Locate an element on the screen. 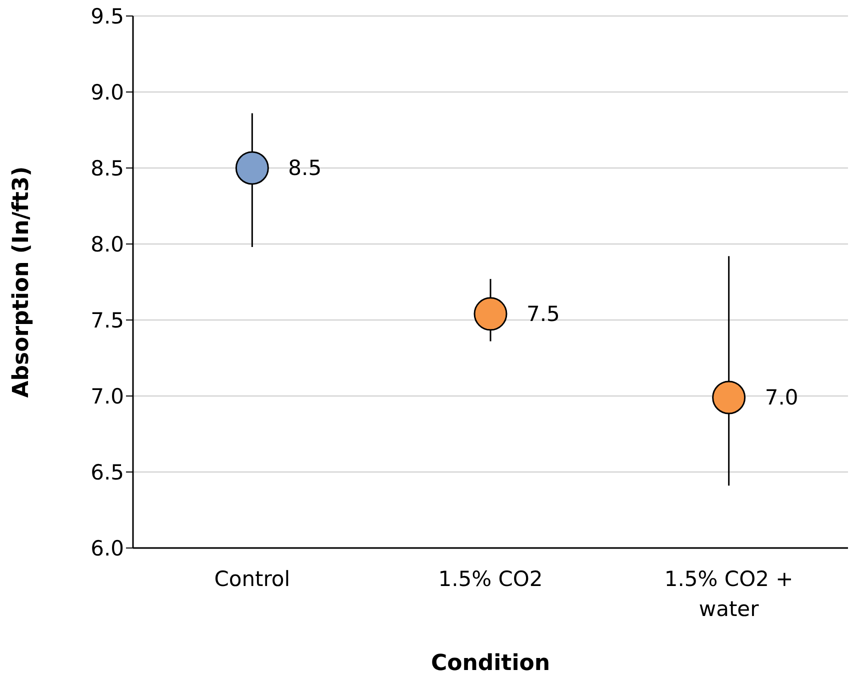 The height and width of the screenshot is (692, 854). y-tick-label: 7.0 is located at coordinates (107, 396).